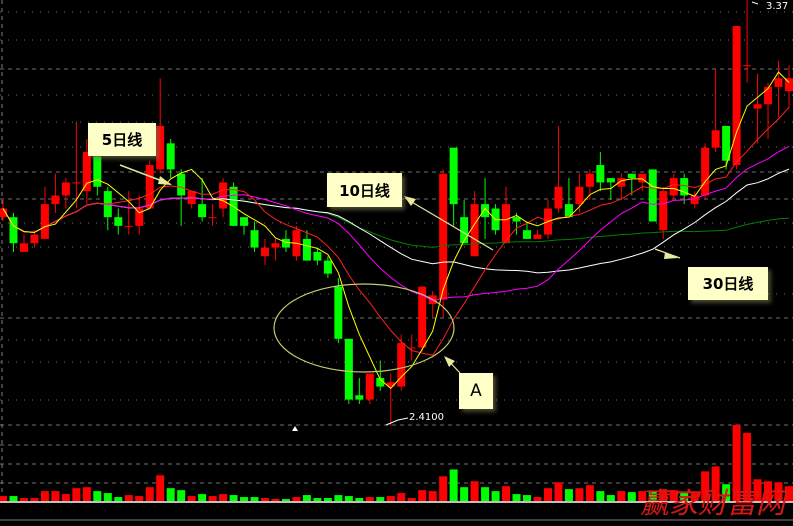 This screenshot has height=526, width=793. I want to click on callout-5day-line: 5日线, so click(122, 139).